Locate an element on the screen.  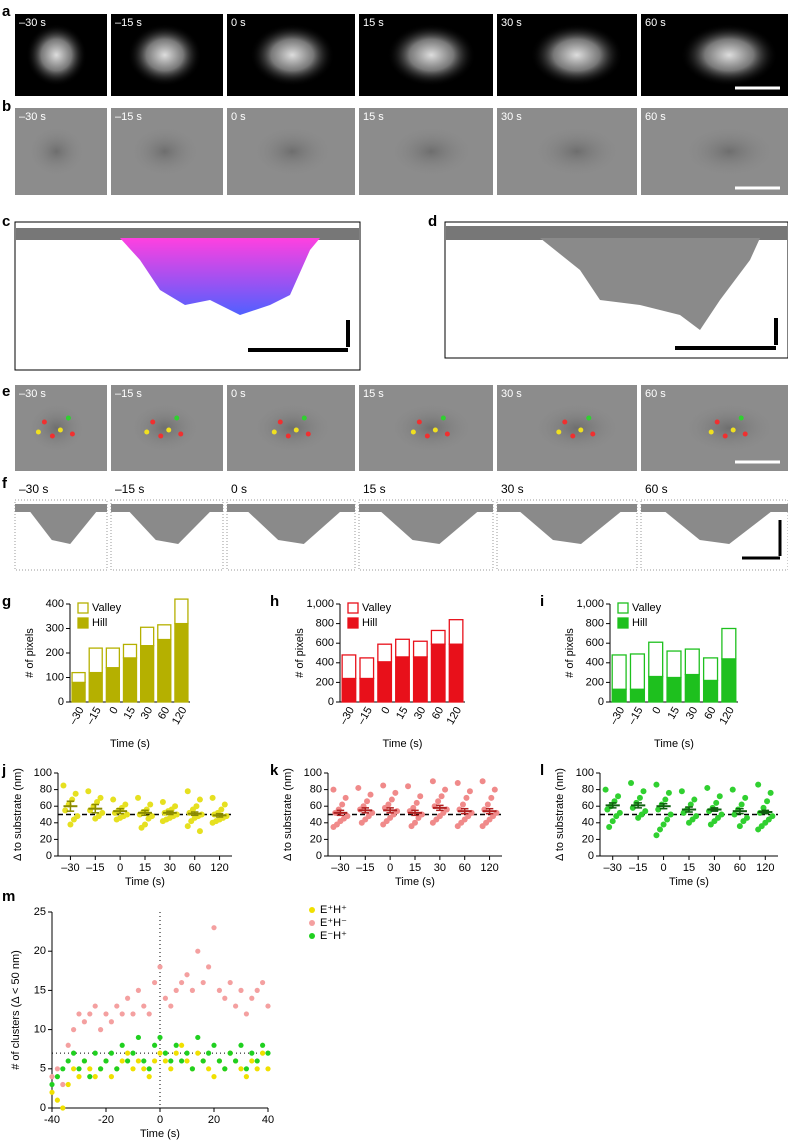
x-tick-label: 60 is located at coordinates (438, 713).